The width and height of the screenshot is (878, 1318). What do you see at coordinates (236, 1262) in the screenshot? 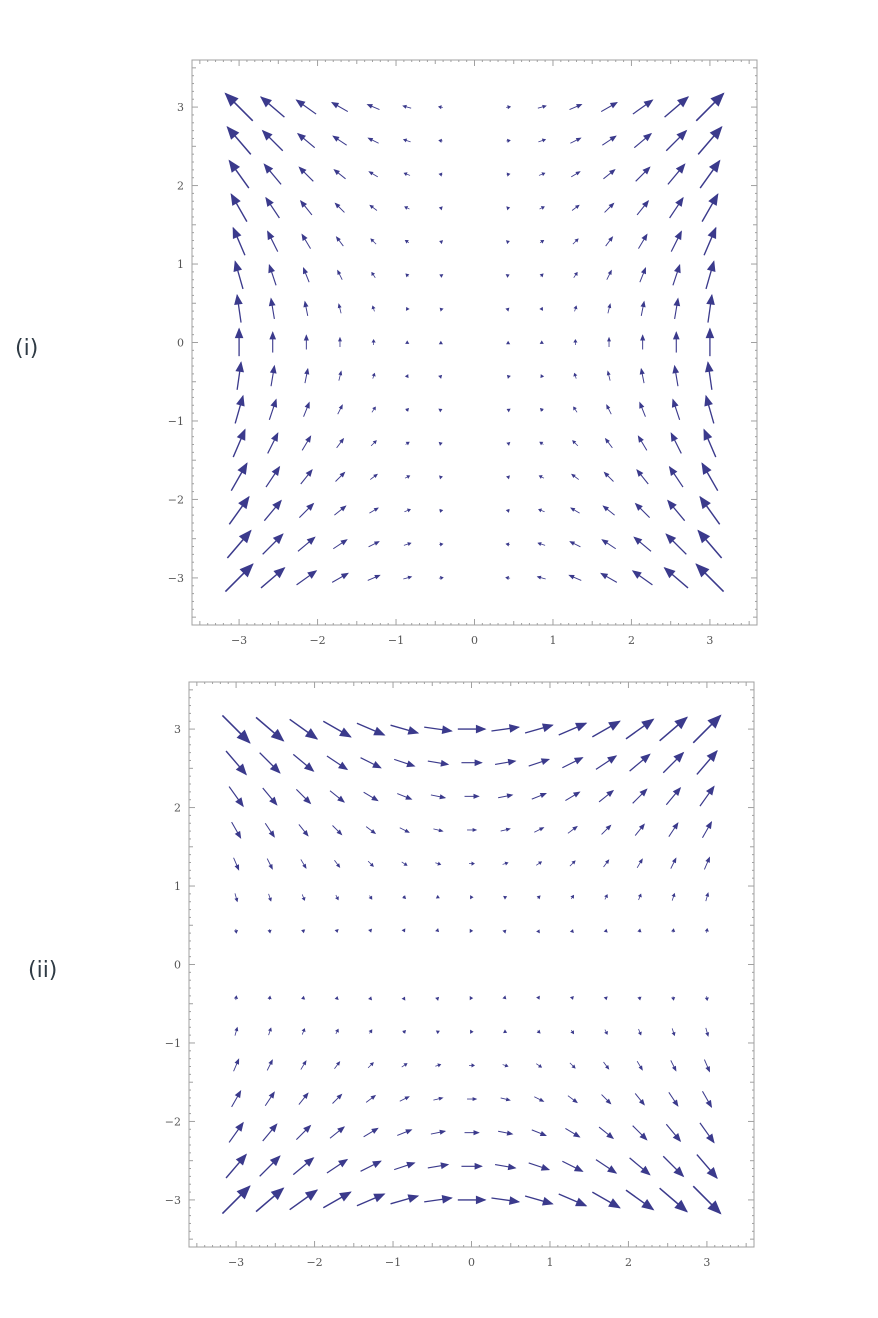
I see `x-tick-label: −3` at bounding box center [236, 1262].